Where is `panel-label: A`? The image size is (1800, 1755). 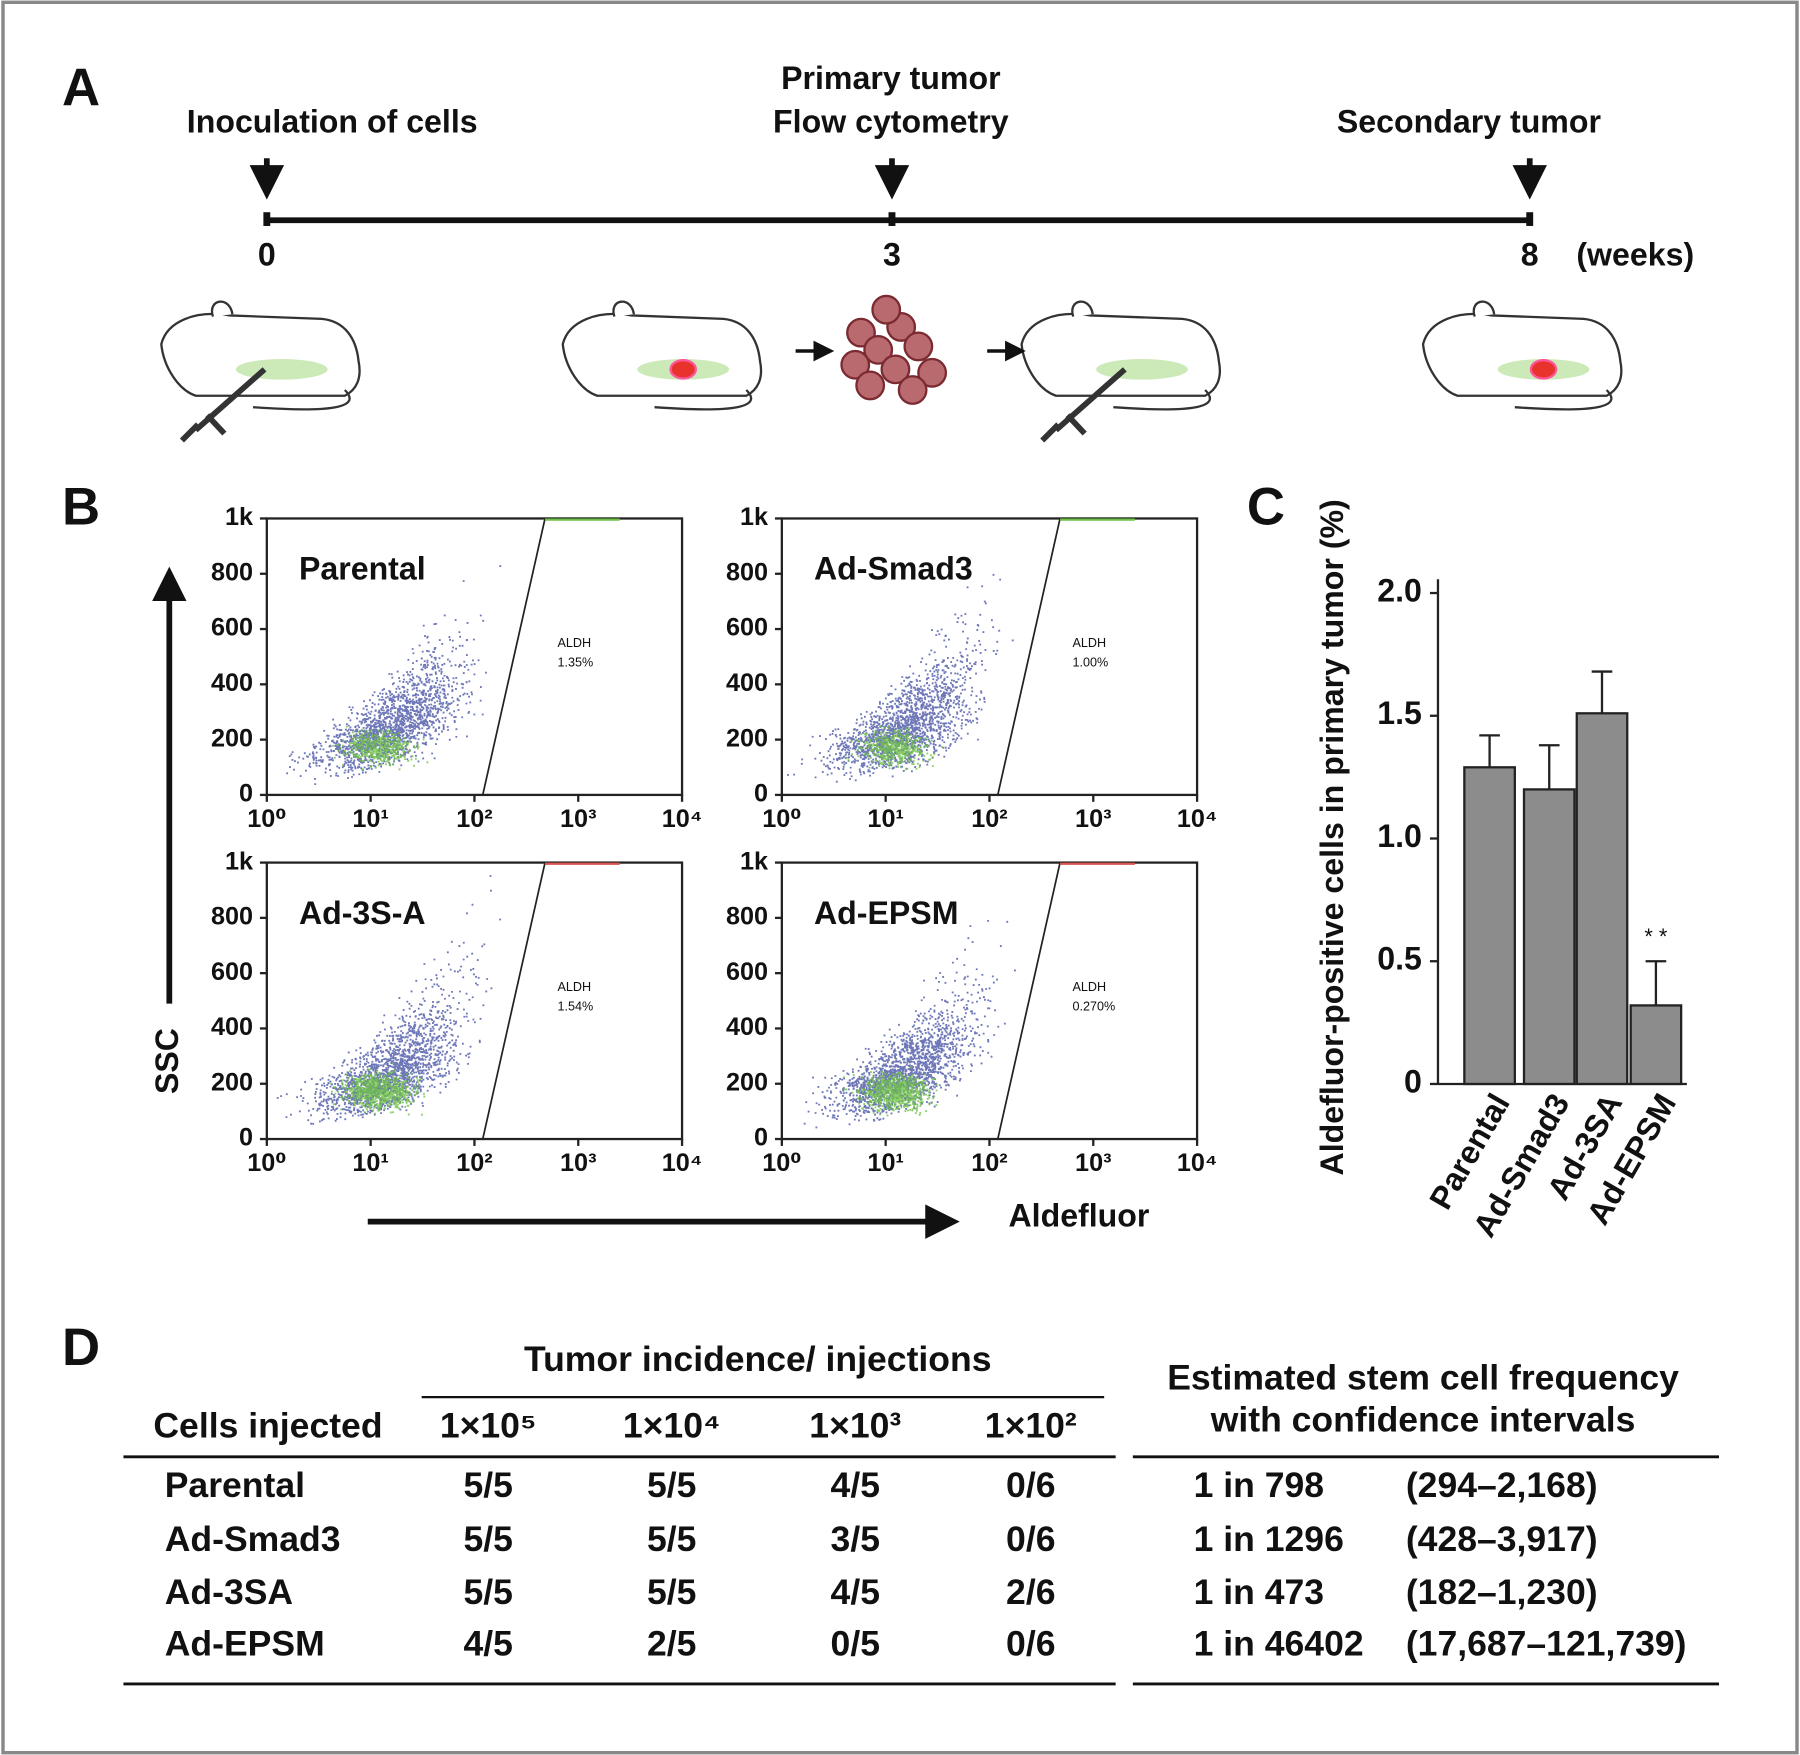
panel-label: A is located at coordinates (81, 88).